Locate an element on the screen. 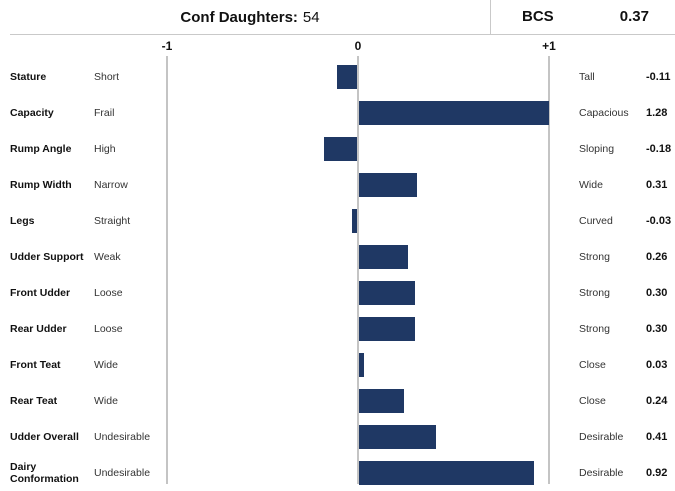 The height and width of the screenshot is (491, 675). low-end-label: High is located at coordinates (105, 149).